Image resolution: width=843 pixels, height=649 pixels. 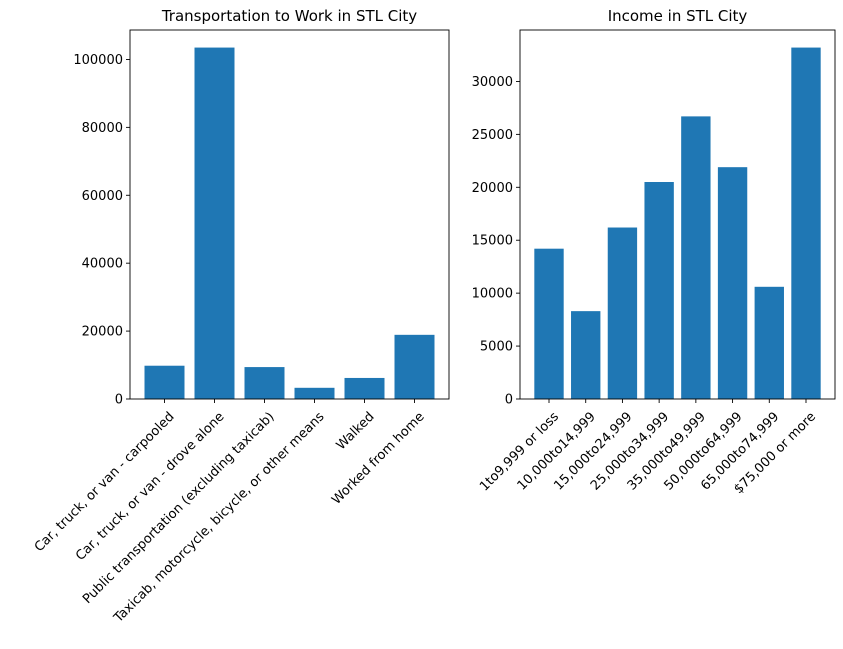 What do you see at coordinates (289, 16) in the screenshot?
I see `chart-title: Transportation to Work in STL City` at bounding box center [289, 16].